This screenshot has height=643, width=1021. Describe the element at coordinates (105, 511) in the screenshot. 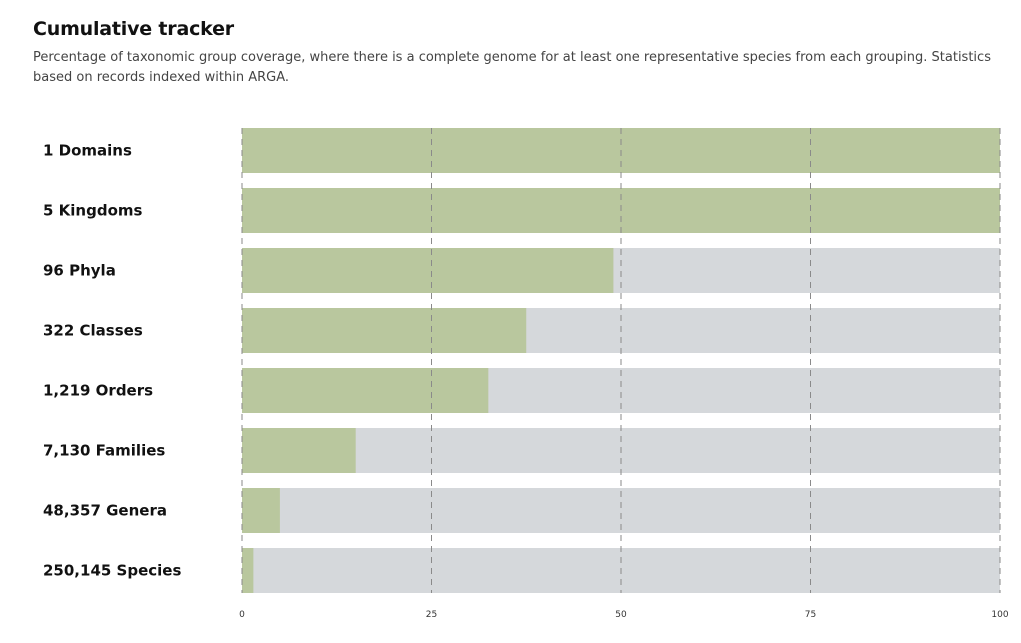

I see `row-label: 48,357 Genera` at that location.